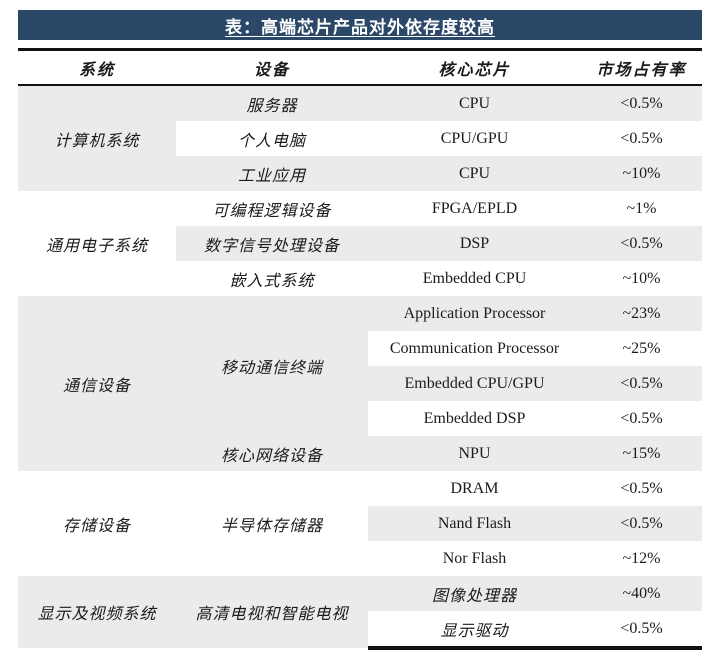 The height and width of the screenshot is (656, 720). I want to click on col-header-market-share: 市场占有率, so click(641, 67).